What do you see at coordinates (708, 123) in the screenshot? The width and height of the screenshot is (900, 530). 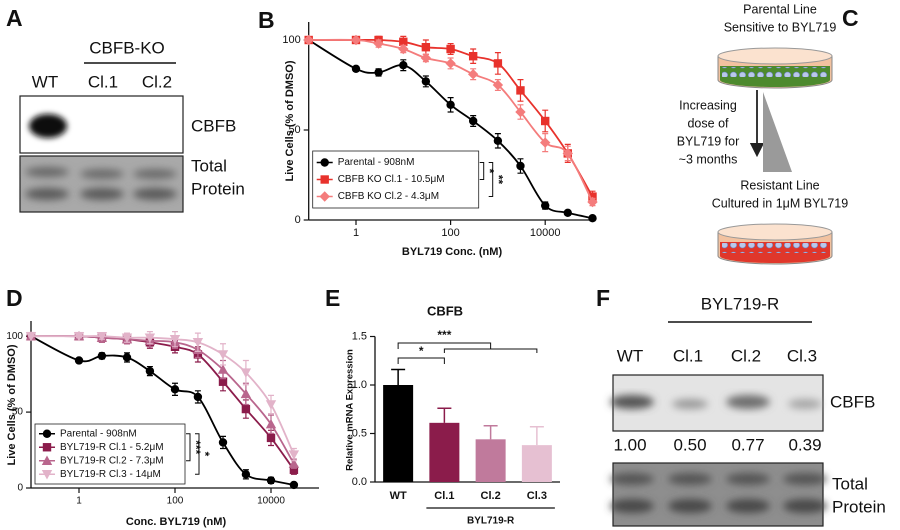 I see `caption: dose of` at bounding box center [708, 123].